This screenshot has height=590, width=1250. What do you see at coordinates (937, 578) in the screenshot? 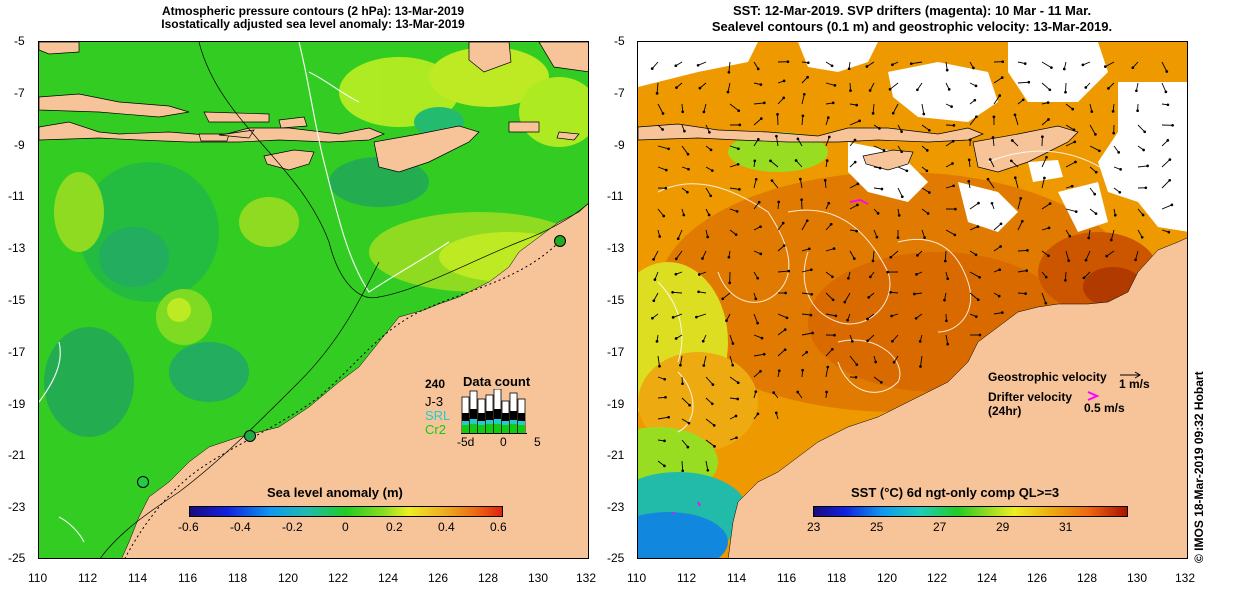
I see `lon-tick: 122` at bounding box center [937, 578].